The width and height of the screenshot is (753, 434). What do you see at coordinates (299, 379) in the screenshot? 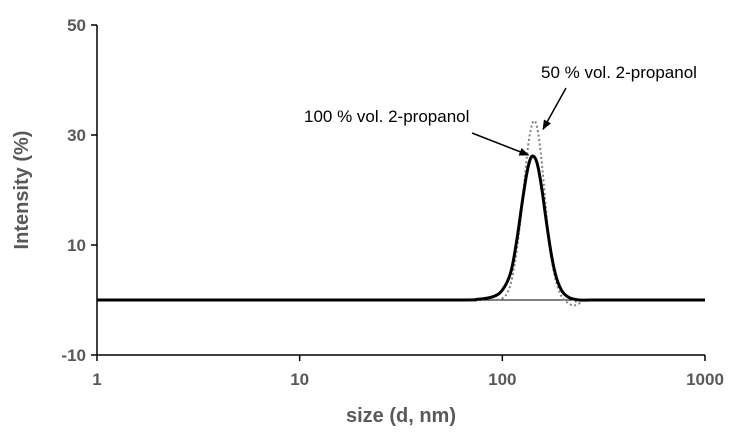
I see `x-tick-label: 10` at bounding box center [299, 379].